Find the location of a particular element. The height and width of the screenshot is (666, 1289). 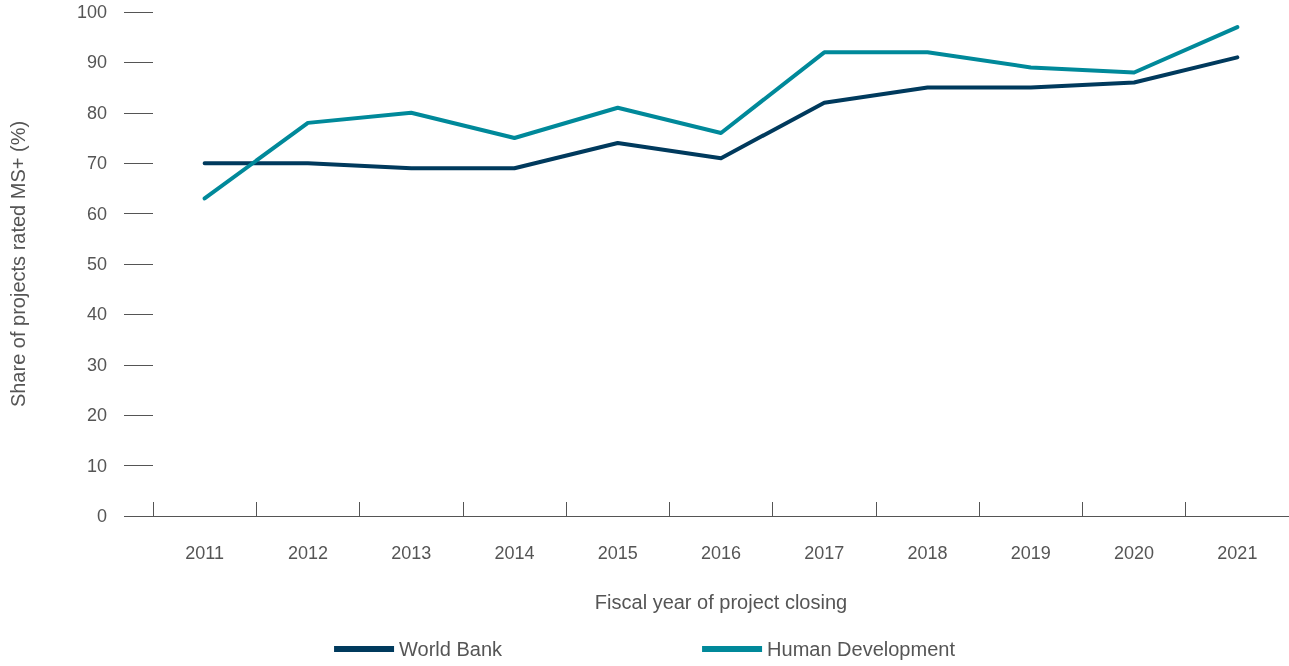

x-tick-label: 2016 is located at coordinates (721, 553).